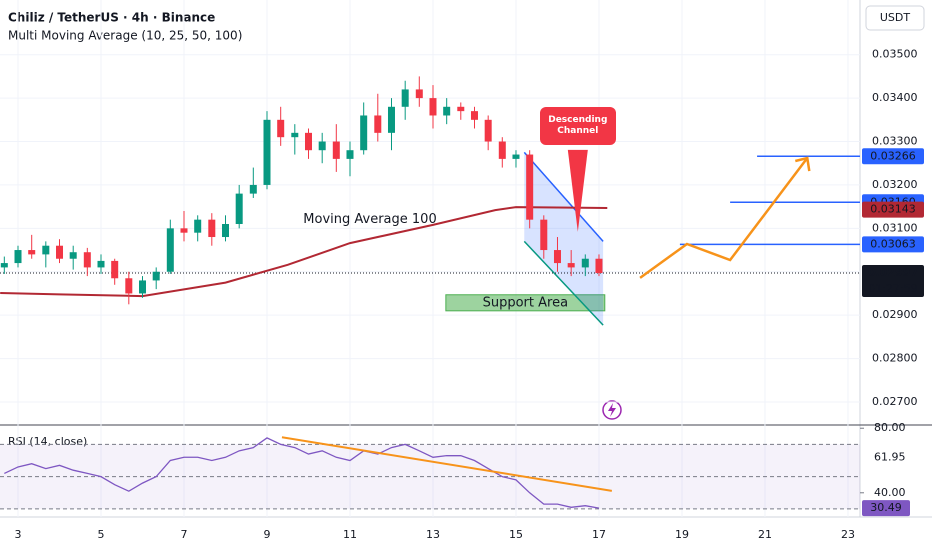 The image size is (932, 550). Describe the element at coordinates (895, 54) in the screenshot. I see `y-tick-label: 0.03500` at that location.